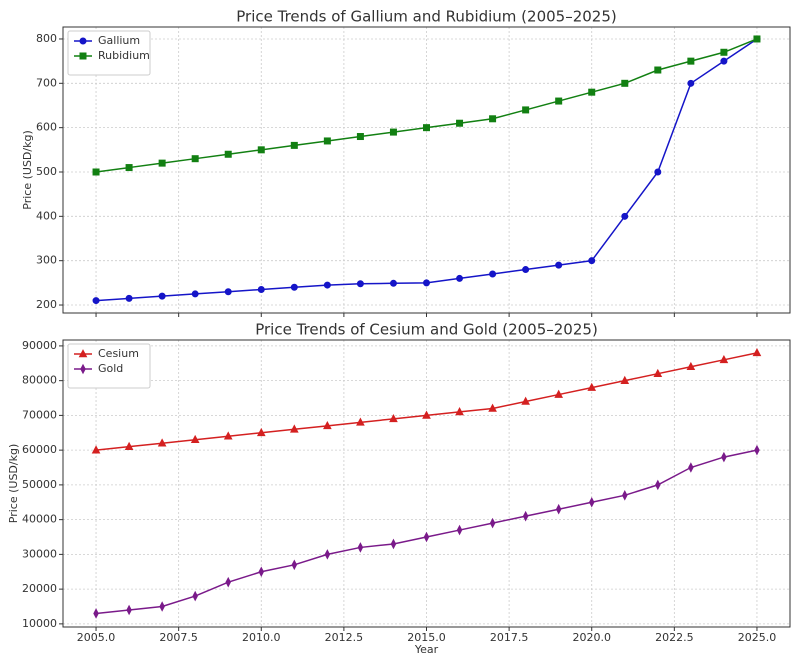  I want to click on legend-label: Cesium, so click(118, 353).